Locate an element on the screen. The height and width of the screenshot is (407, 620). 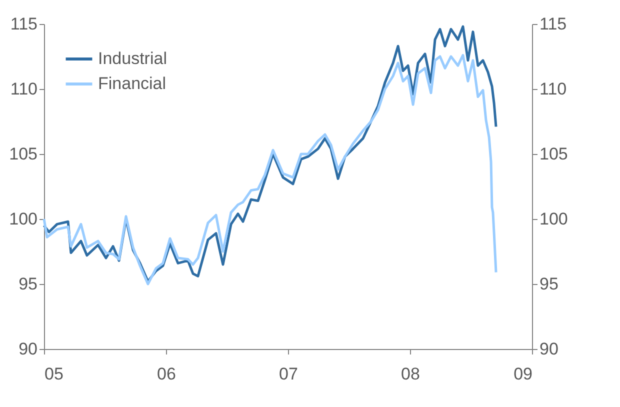
y2-tick-label: 110 is located at coordinates (553, 89).